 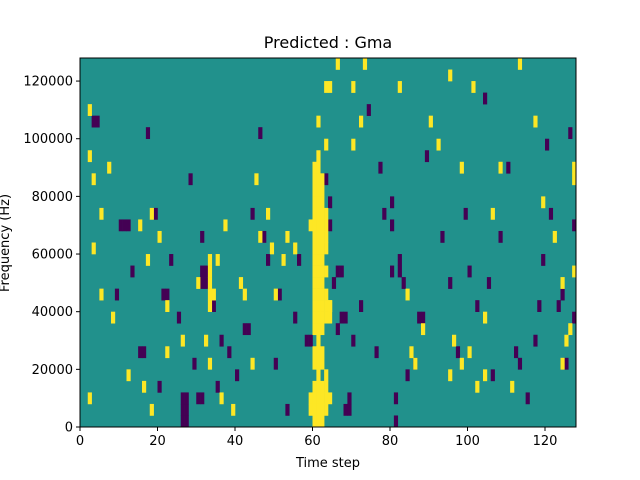 What do you see at coordinates (52, 312) in the screenshot?
I see `y-tick-label: 40000` at bounding box center [52, 312].